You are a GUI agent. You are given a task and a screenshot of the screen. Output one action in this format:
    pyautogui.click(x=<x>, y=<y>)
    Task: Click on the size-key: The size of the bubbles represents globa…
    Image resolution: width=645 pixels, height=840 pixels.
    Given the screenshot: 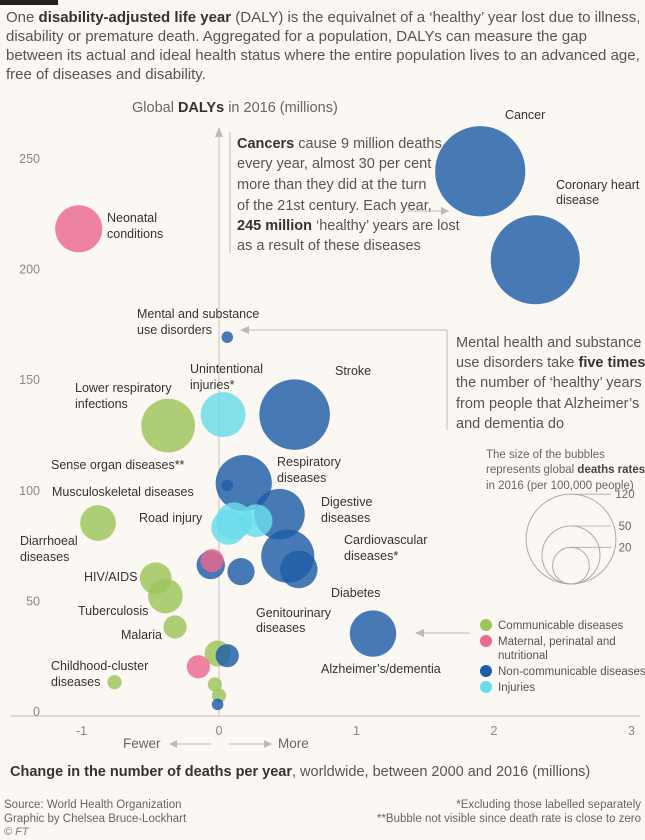 What is the action you would take?
    pyautogui.click(x=565, y=517)
    